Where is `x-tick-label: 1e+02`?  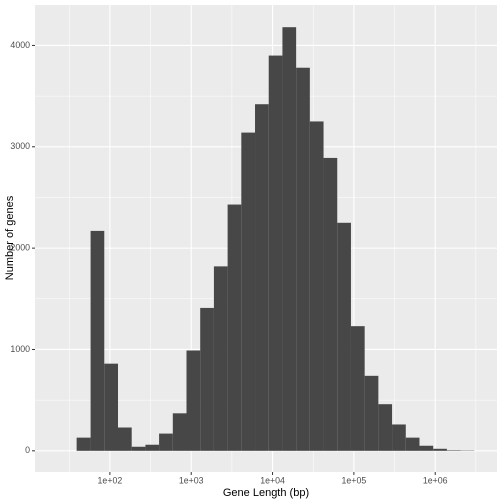
x-tick-label: 1e+02 is located at coordinates (110, 480).